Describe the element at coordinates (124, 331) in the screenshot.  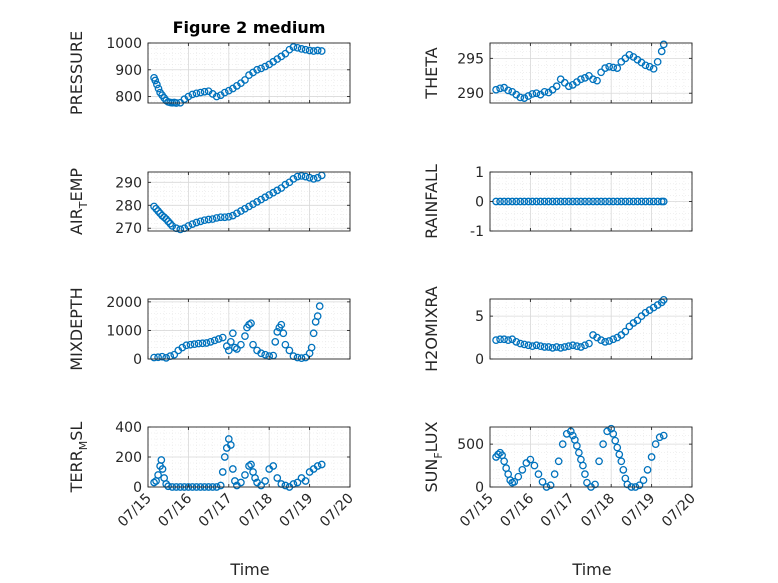
I see `y-tick-label: 1000` at that location.